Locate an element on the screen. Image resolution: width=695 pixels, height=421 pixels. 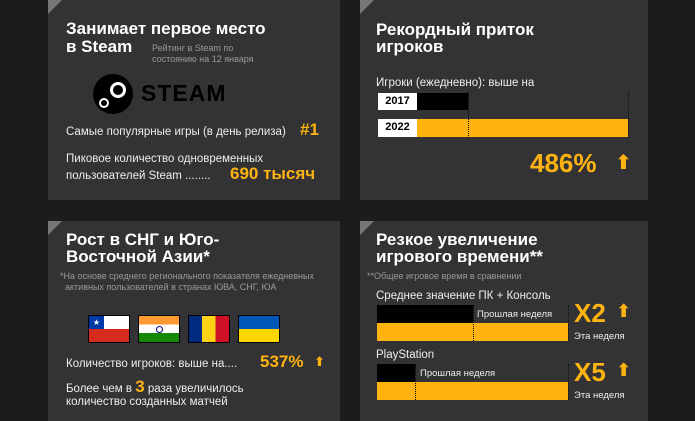
bar-2017 is located at coordinates (442, 101).